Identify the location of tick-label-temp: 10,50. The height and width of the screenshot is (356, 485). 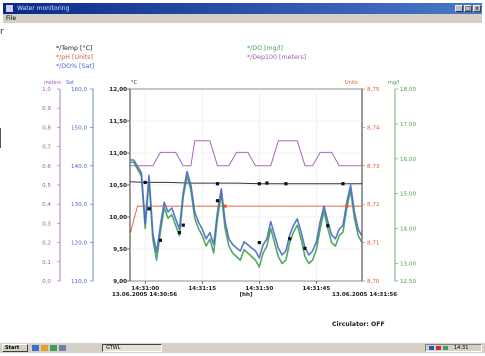
(118, 186).